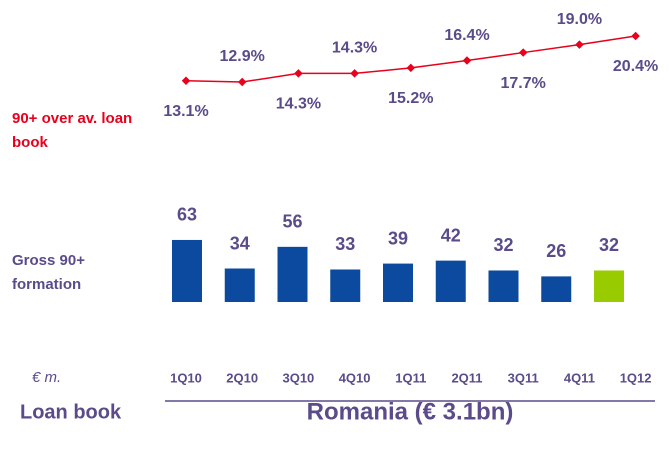 The width and height of the screenshot is (669, 455). Describe the element at coordinates (46, 377) in the screenshot. I see `unit-label: € m.` at that location.